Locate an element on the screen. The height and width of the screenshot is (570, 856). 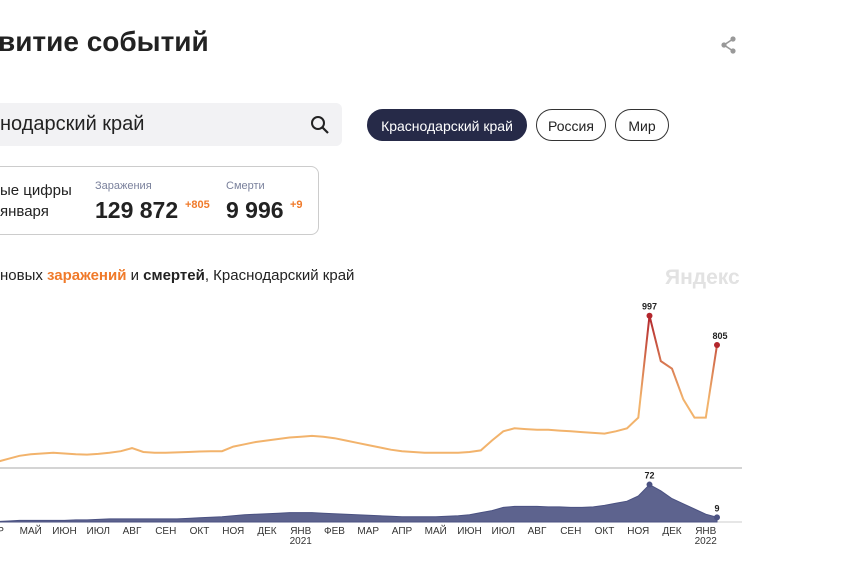
search-icon is located at coordinates (320, 125).